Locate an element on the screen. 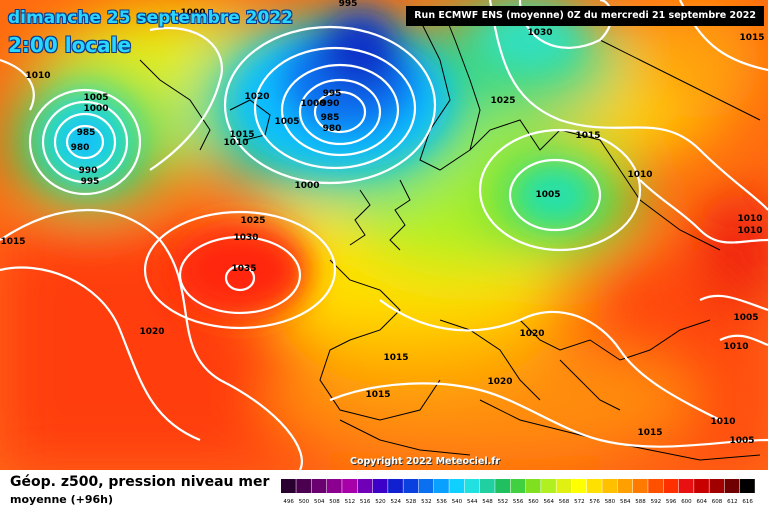 This screenshot has height=512, width=768. scale-tick-label: 548 is located at coordinates (487, 502).